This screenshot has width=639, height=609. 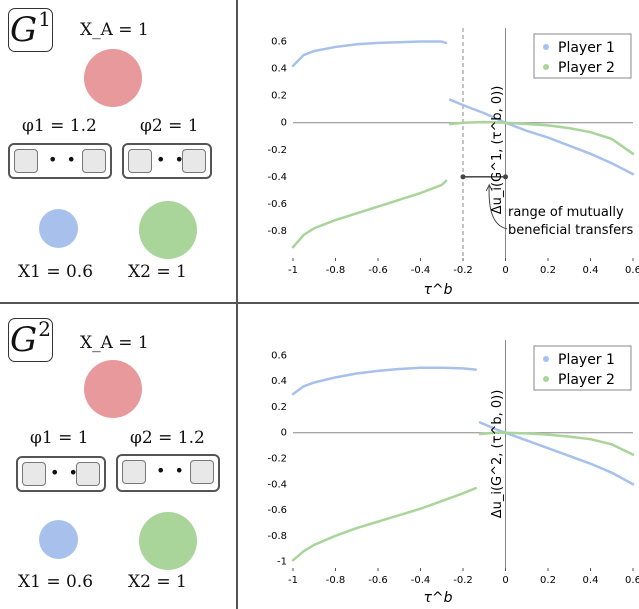 I want to click on range-bracket-start, so click(x=463, y=177).